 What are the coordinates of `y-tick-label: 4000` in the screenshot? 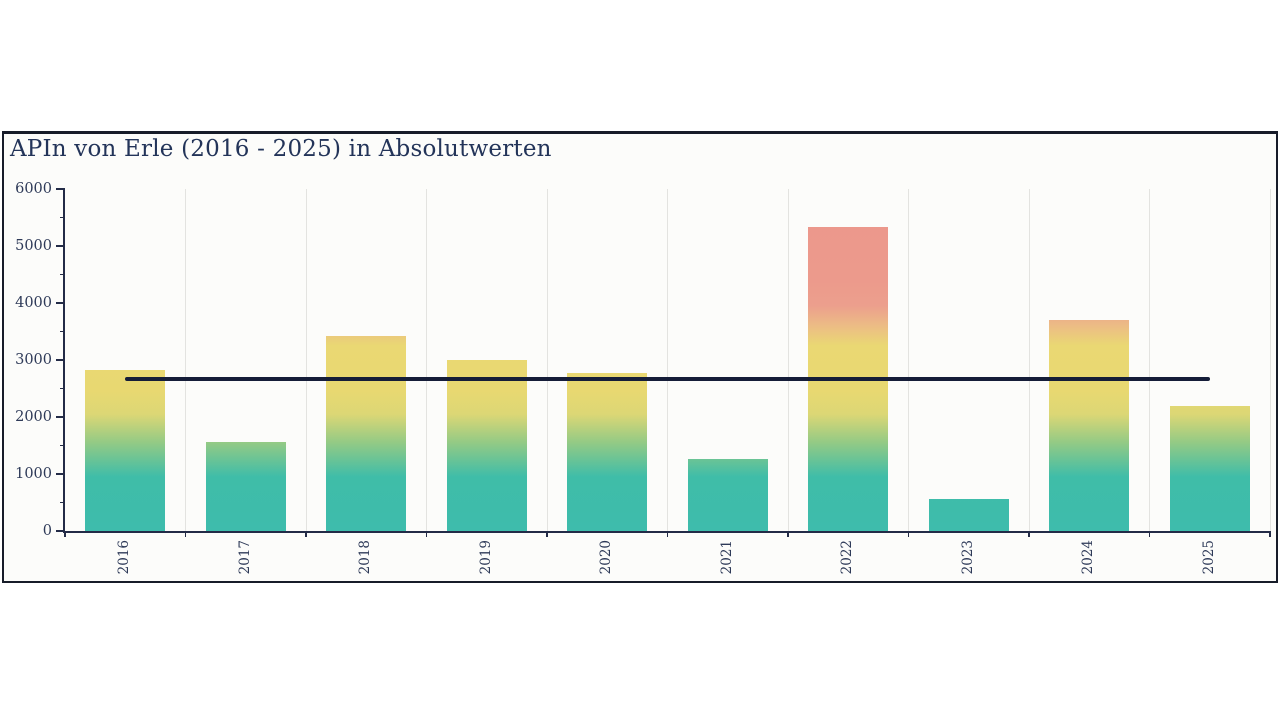 It's located at (33, 303).